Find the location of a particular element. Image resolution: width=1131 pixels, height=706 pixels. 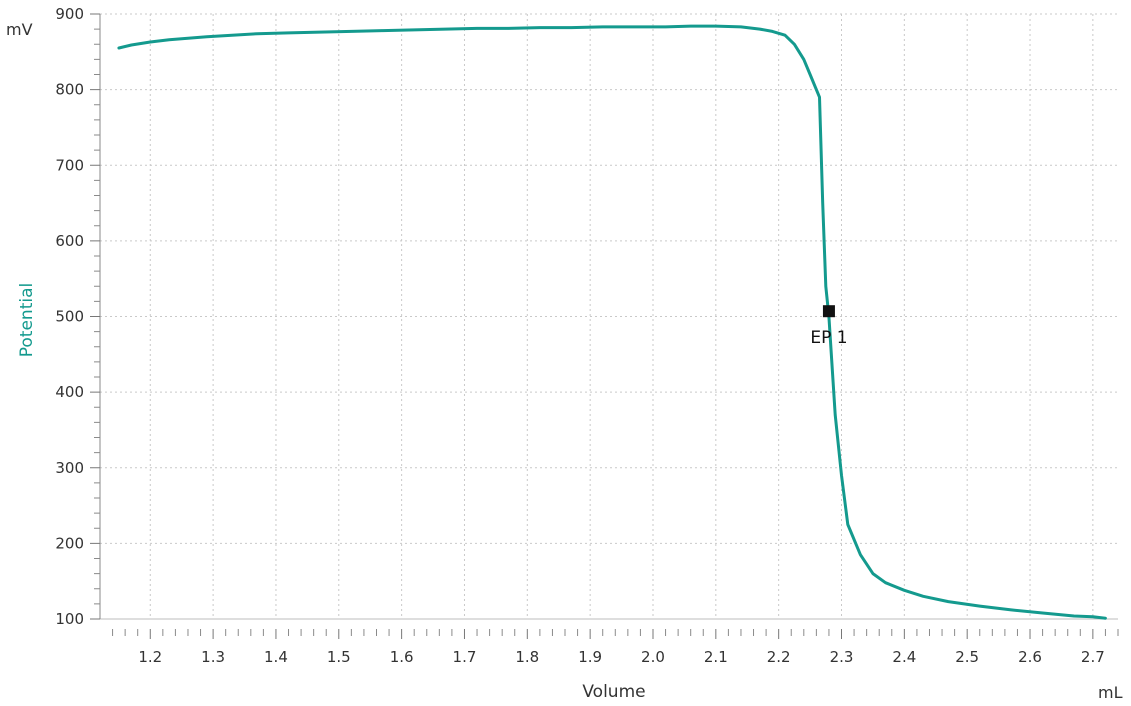

endpoint-marker is located at coordinates (828, 311).